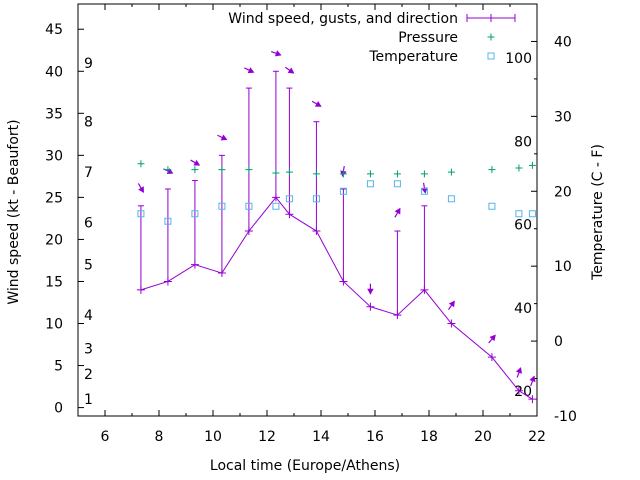 The height and width of the screenshot is (480, 640). Describe the element at coordinates (105, 437) in the screenshot. I see `x-tick-label: 6` at that location.